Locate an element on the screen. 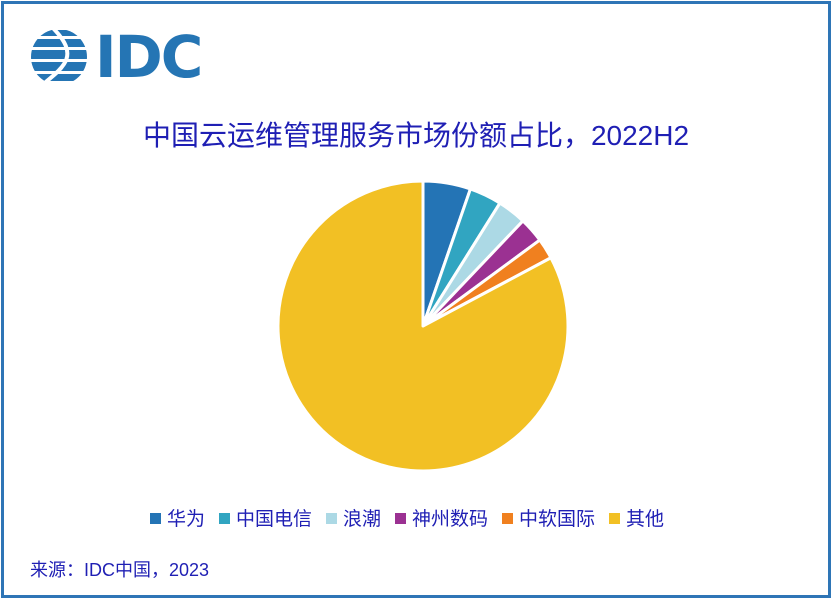 Image resolution: width=832 pixels, height=599 pixels. legend-item-5: 中软国际 is located at coordinates (548, 517).